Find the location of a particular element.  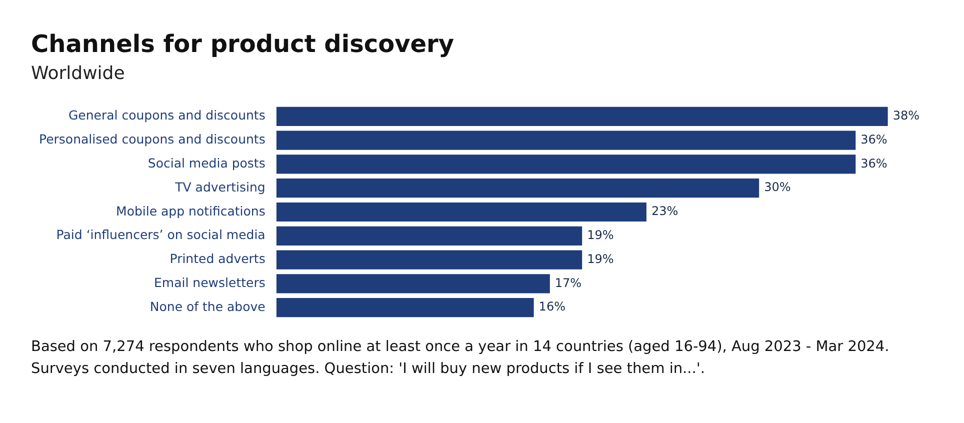

y-tick-label: None of the above is located at coordinates (208, 306).